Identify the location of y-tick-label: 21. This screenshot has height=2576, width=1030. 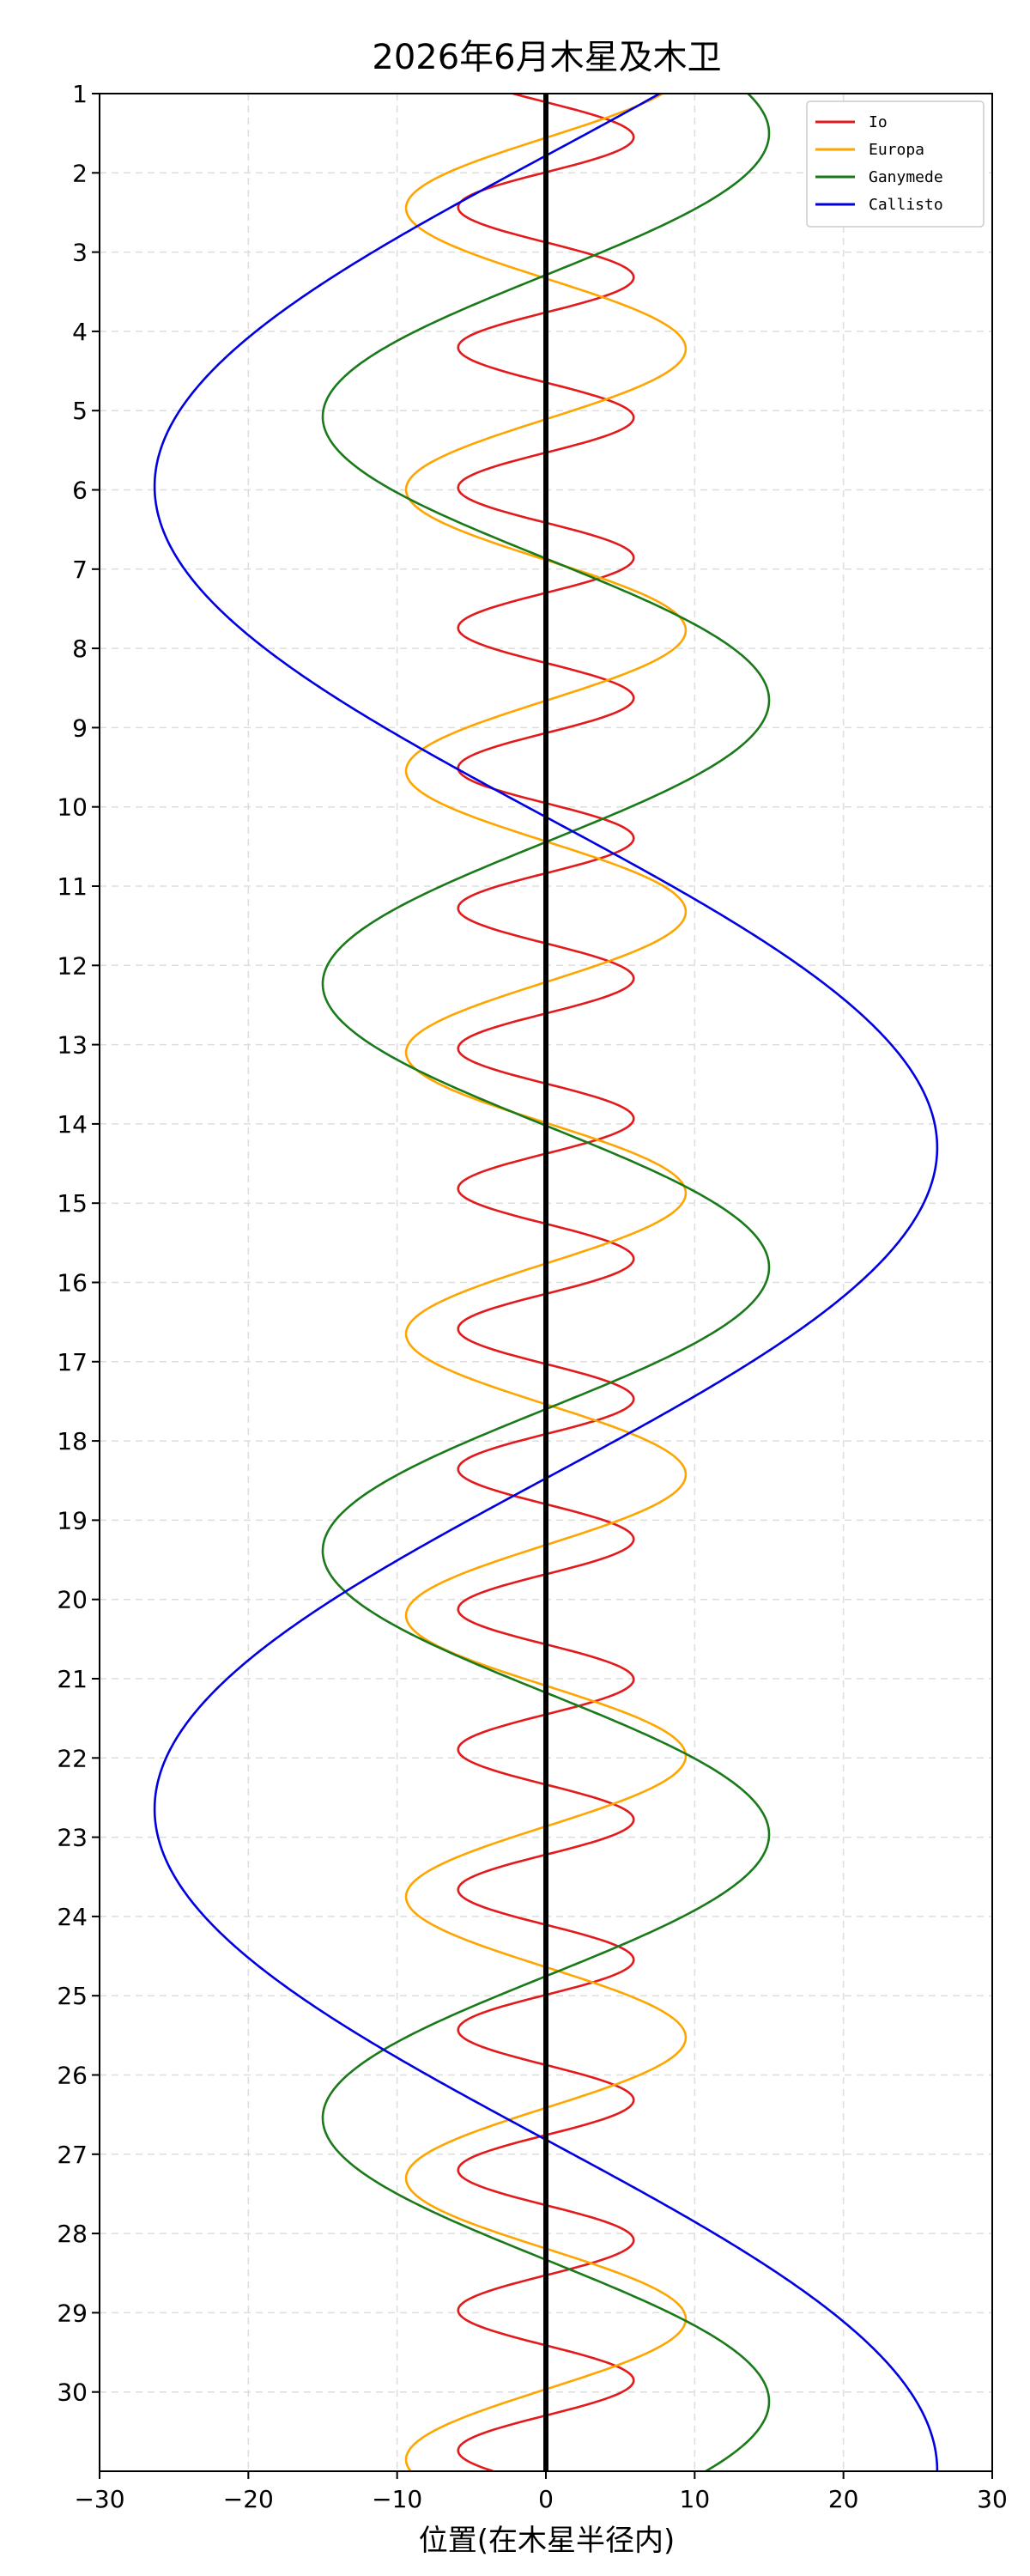
(72, 1679).